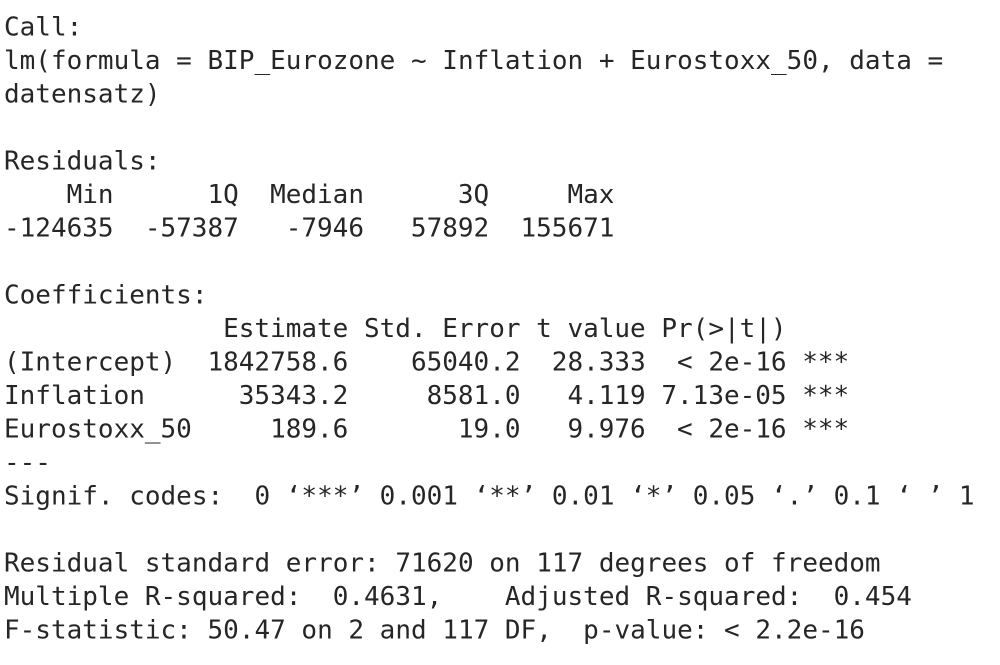  Describe the element at coordinates (325, 229) in the screenshot. I see `residual-value: -7946` at that location.